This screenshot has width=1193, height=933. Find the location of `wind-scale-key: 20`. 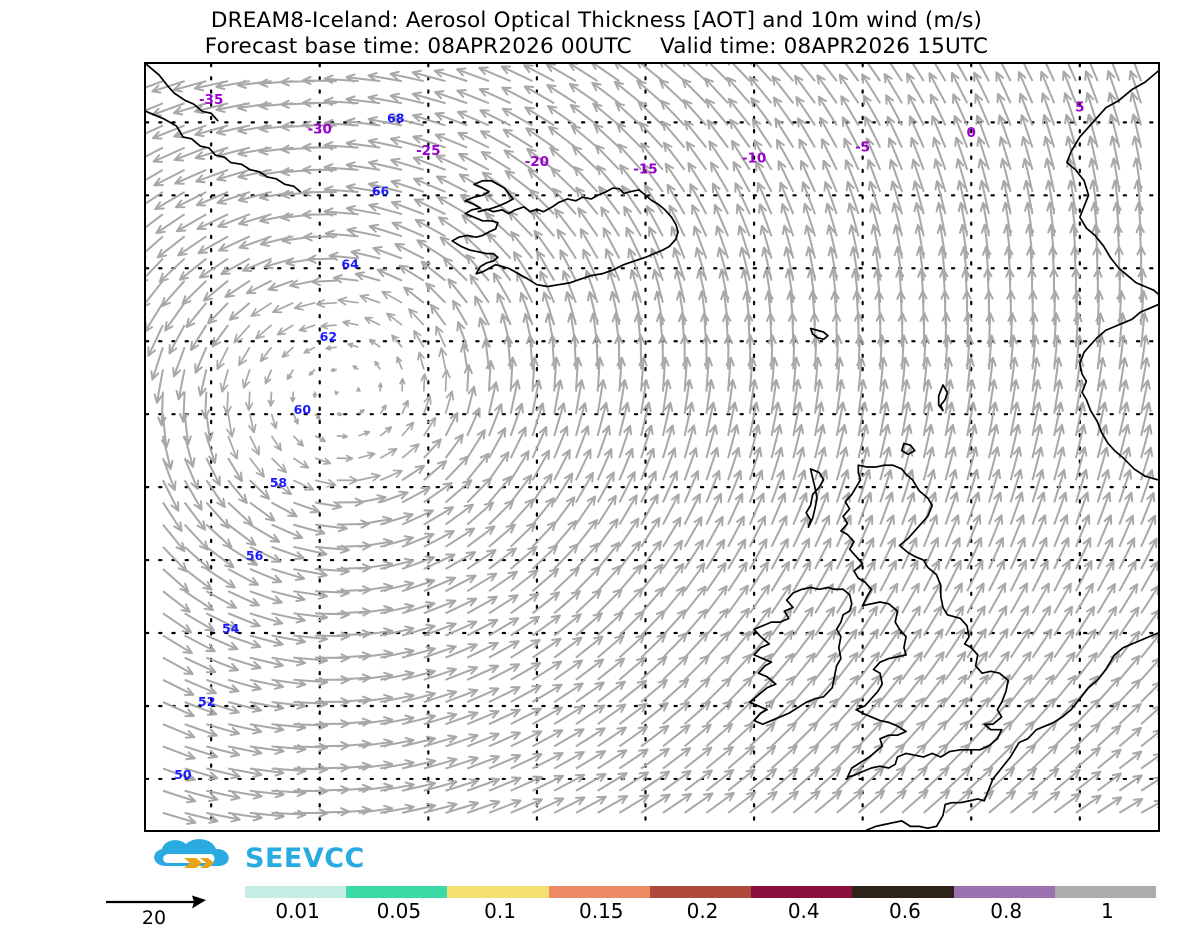

wind-scale-key: 20 is located at coordinates (161, 911).